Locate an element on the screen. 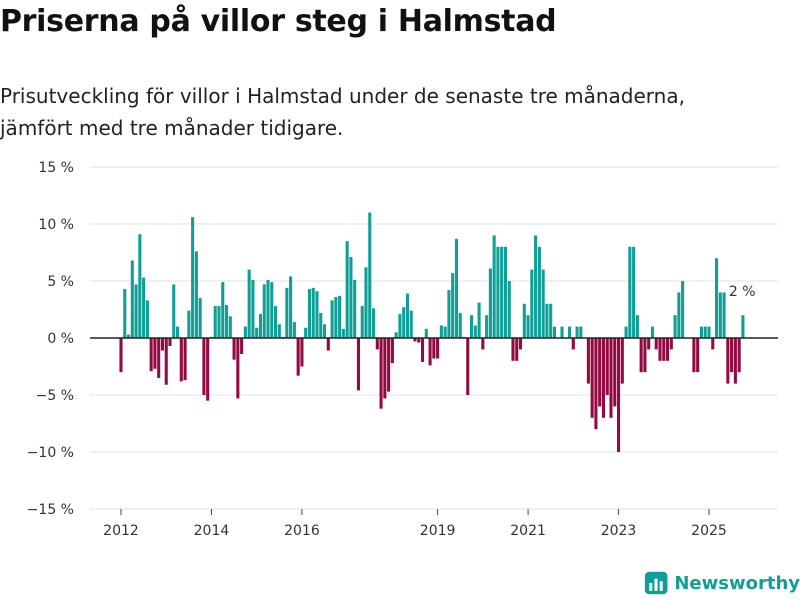 Image resolution: width=800 pixels, height=600 pixels. x-axis: 2012 2014 2016 2019 2021 2023 2025 is located at coordinates (415, 524).